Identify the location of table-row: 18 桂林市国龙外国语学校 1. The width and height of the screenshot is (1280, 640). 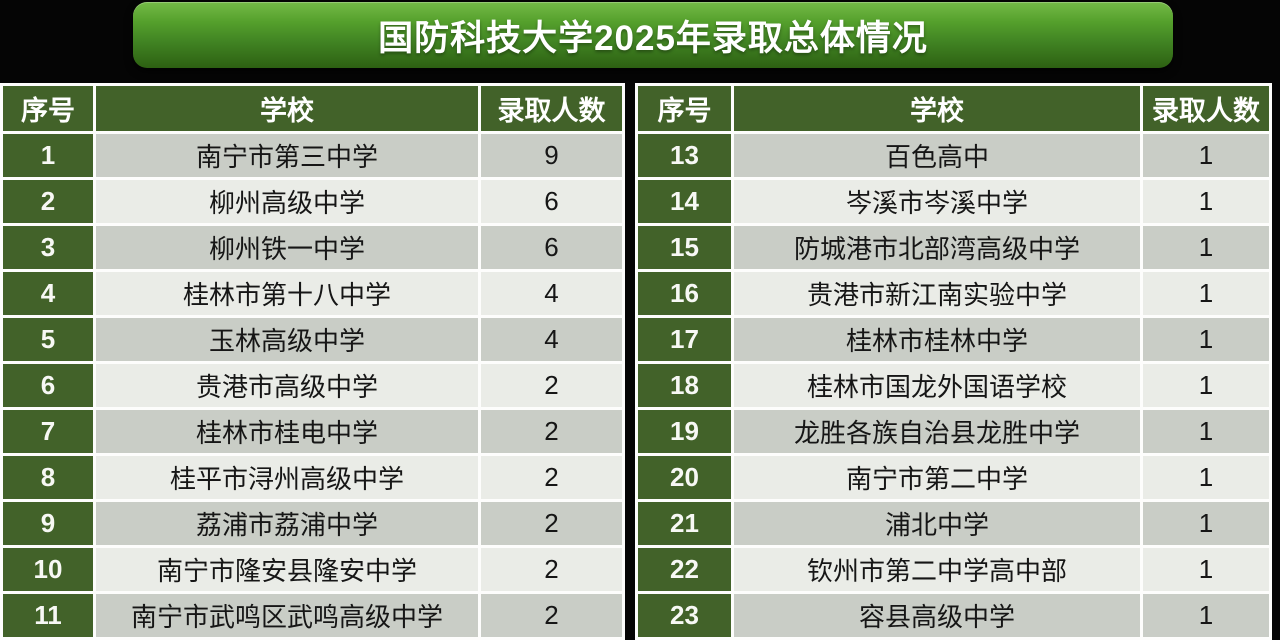
(953, 385).